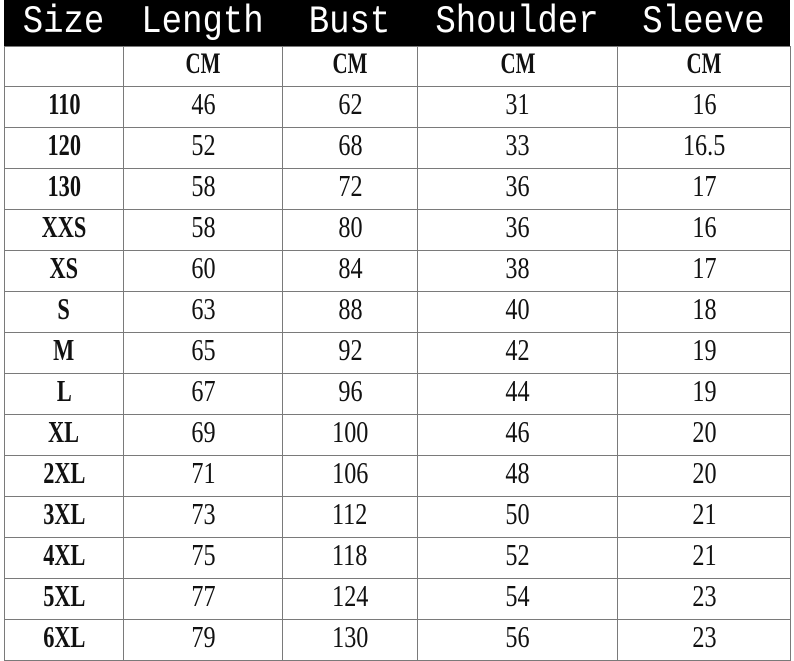  I want to click on table-cell: 80, so click(350, 230).